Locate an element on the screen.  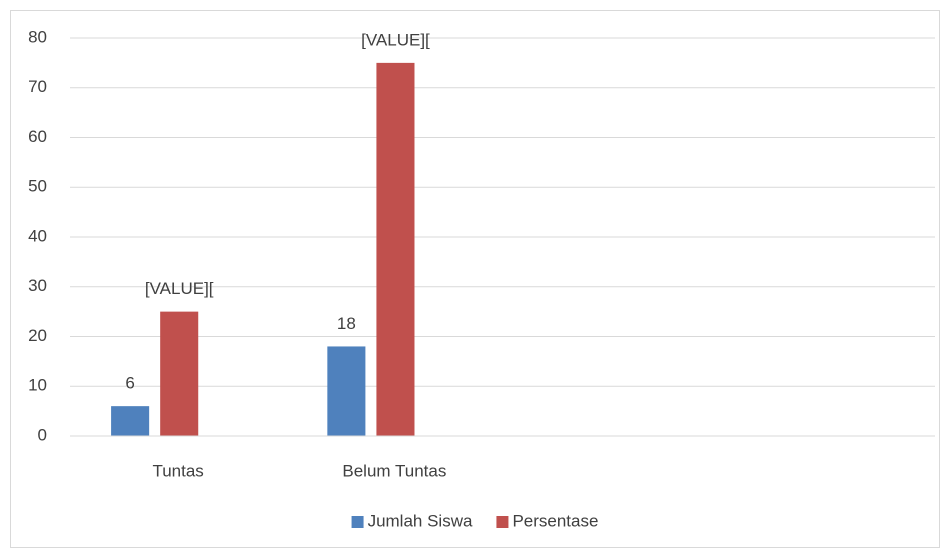
data-label: 18 is located at coordinates (346, 323).